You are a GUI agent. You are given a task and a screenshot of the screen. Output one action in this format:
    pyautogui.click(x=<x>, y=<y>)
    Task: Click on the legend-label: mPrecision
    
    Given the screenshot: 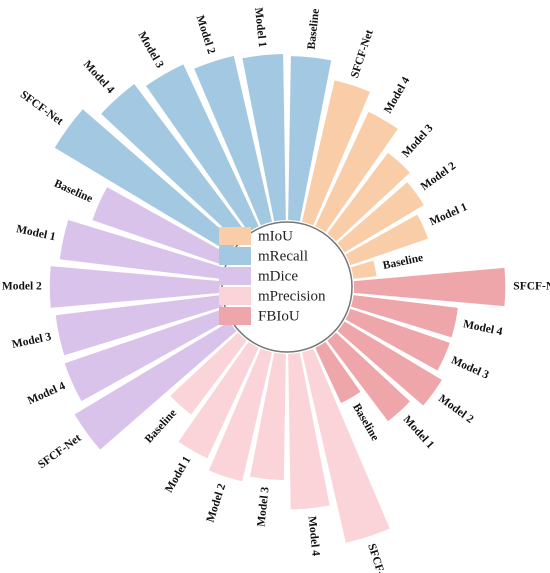 What is the action you would take?
    pyautogui.click(x=292, y=296)
    